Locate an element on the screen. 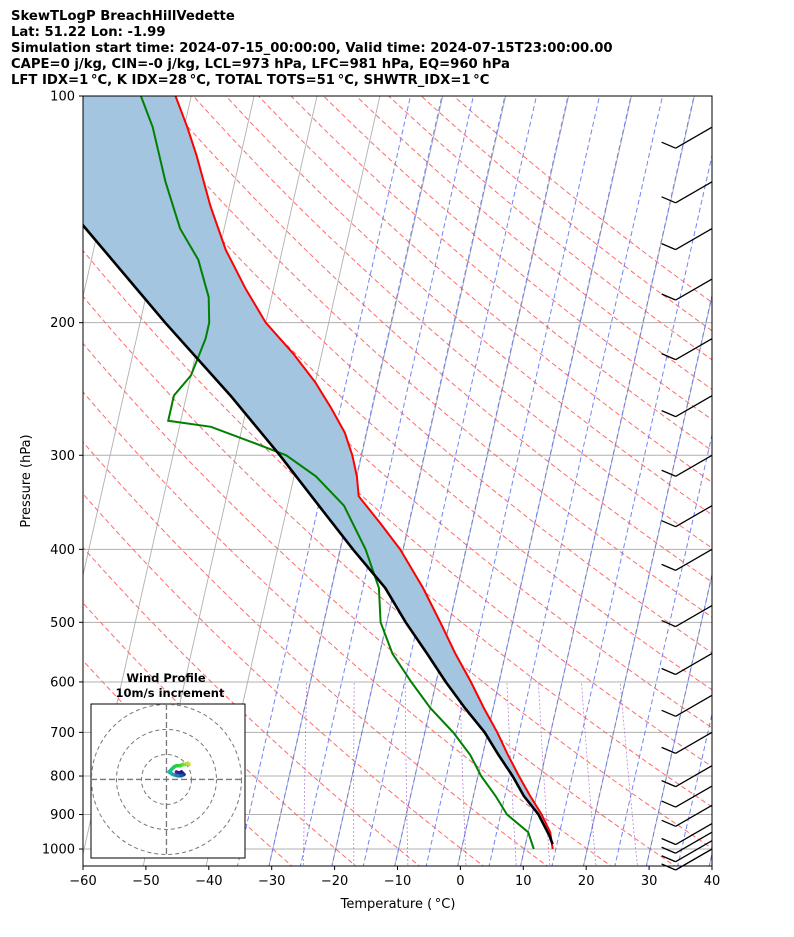  wind-profile-inset: Wind Profile 10m/s increment is located at coordinates (168, 765).